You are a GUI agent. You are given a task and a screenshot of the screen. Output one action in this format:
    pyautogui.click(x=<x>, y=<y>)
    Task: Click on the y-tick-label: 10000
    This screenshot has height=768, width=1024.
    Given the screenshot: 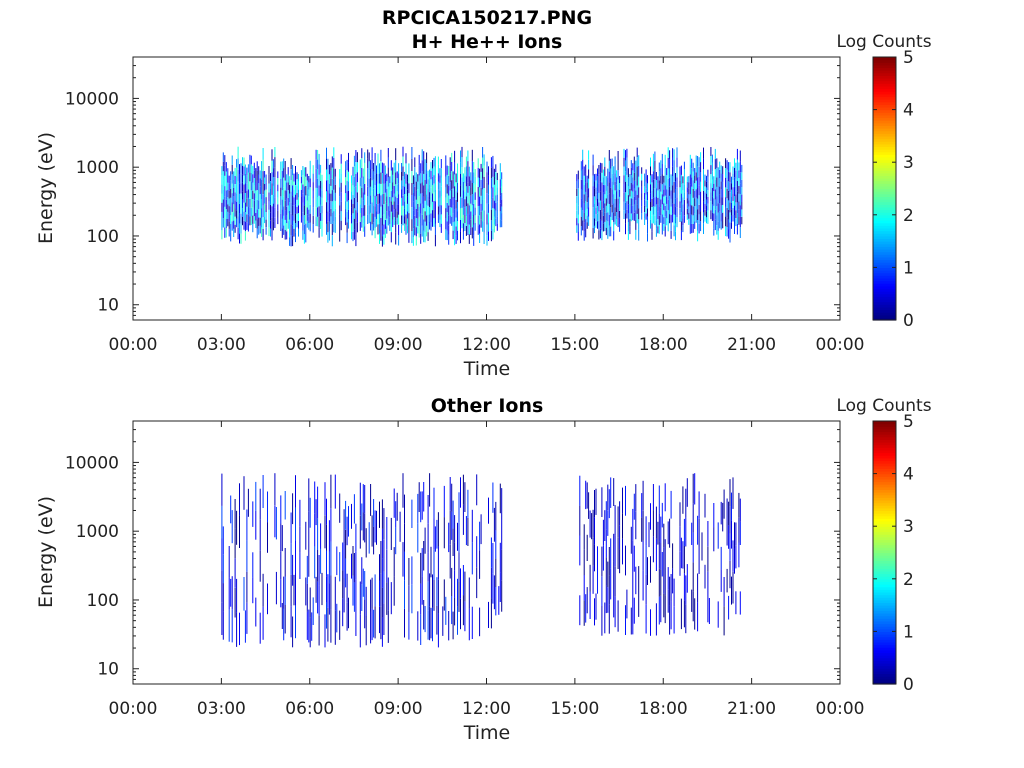 What is the action you would take?
    pyautogui.click(x=92, y=99)
    